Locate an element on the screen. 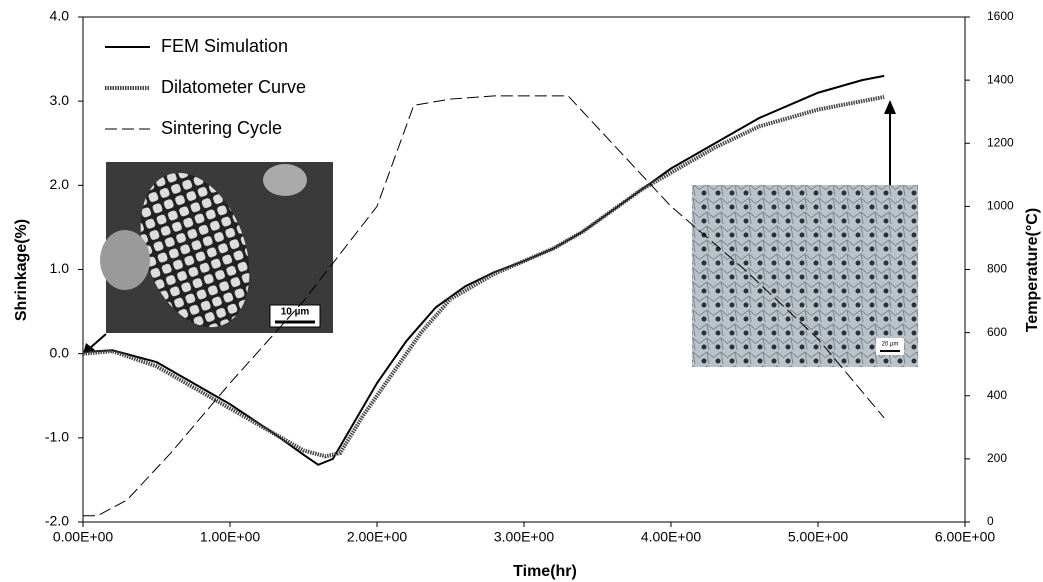 This screenshot has height=582, width=1043. y2-tick-label: 200 is located at coordinates (997, 458).